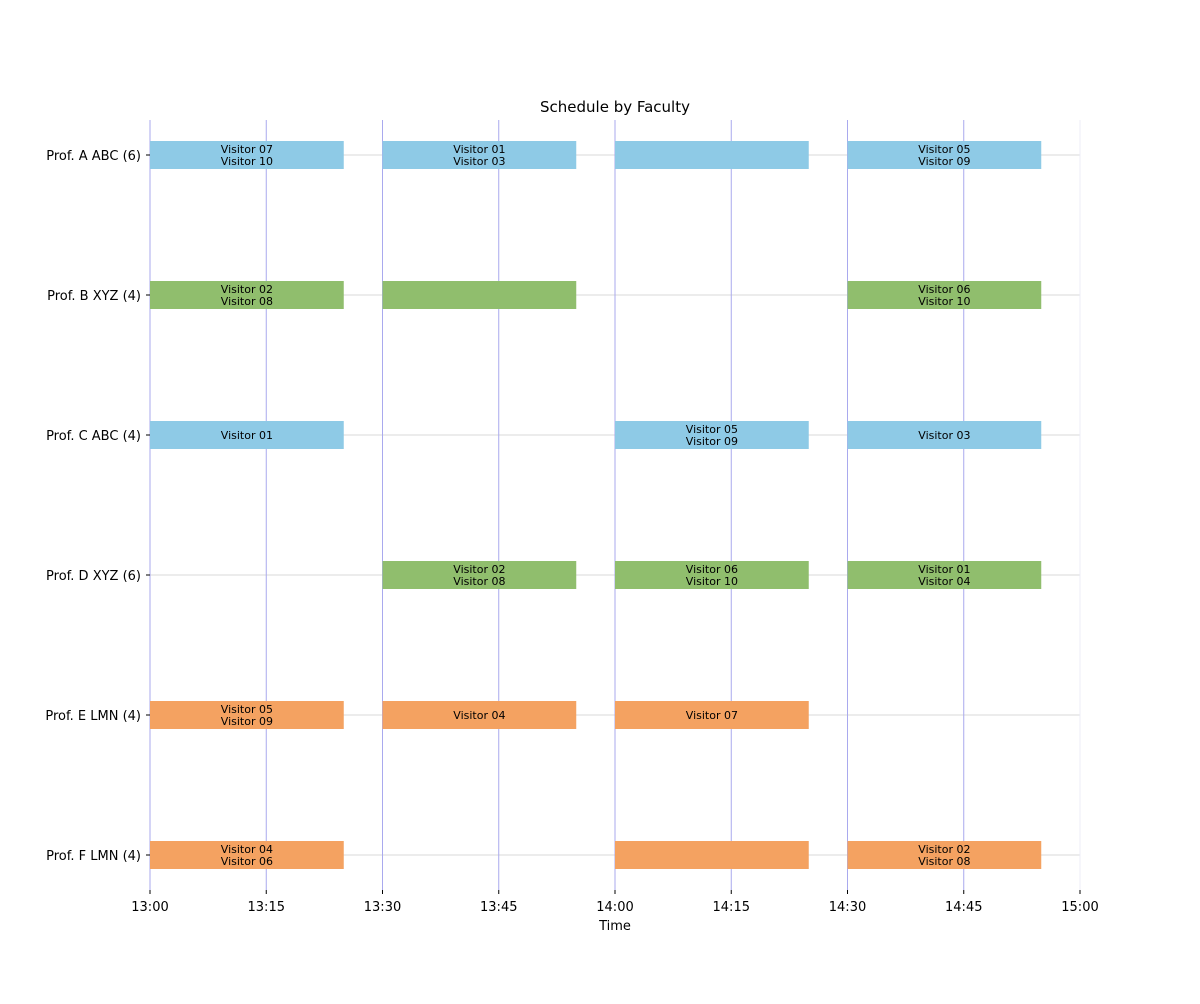 Image resolution: width=1200 pixels, height=1004 pixels. What do you see at coordinates (614, 907) in the screenshot?
I see `x-tick-label: 14:00` at bounding box center [614, 907].